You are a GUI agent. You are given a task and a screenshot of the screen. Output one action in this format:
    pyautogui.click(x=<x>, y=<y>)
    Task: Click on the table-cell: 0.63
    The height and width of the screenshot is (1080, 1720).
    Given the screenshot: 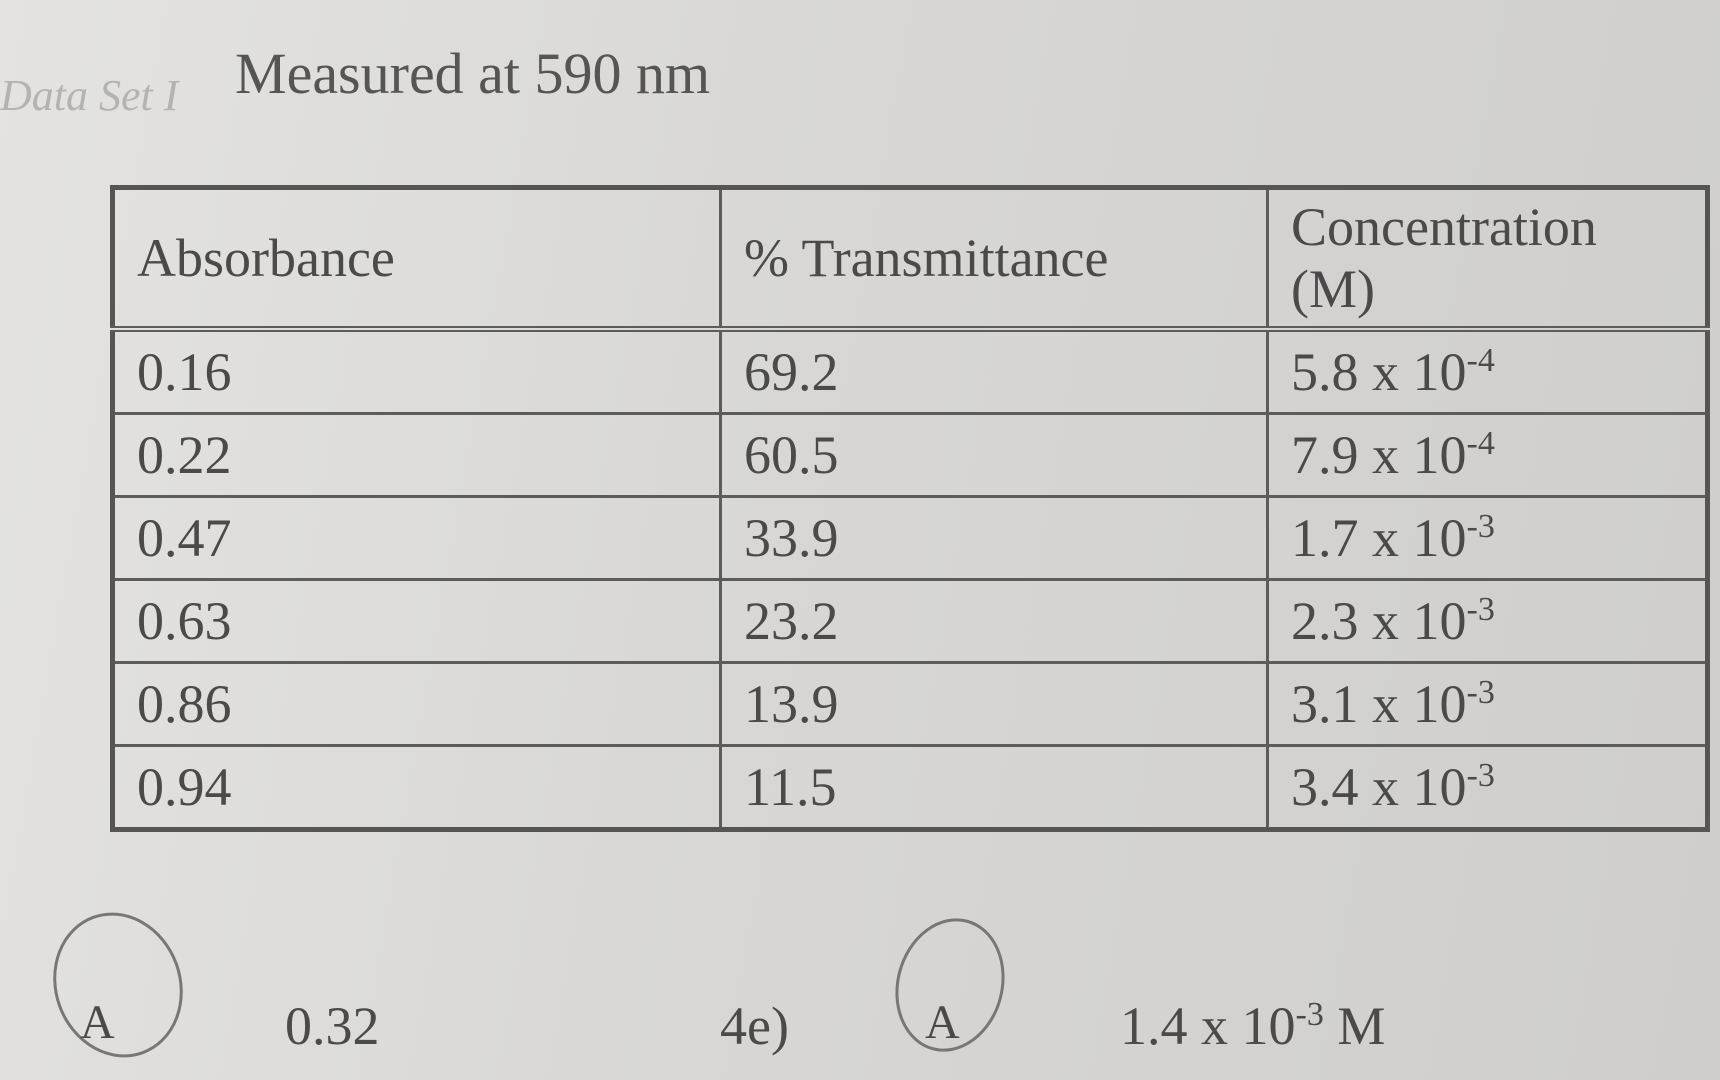 What is the action you would take?
    pyautogui.click(x=416, y=621)
    